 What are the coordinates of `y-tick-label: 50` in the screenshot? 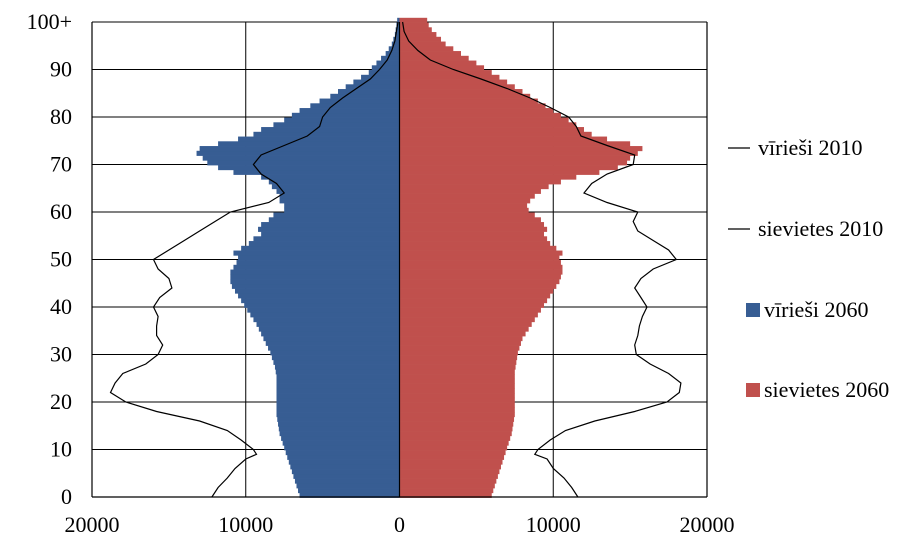 It's located at (61, 259).